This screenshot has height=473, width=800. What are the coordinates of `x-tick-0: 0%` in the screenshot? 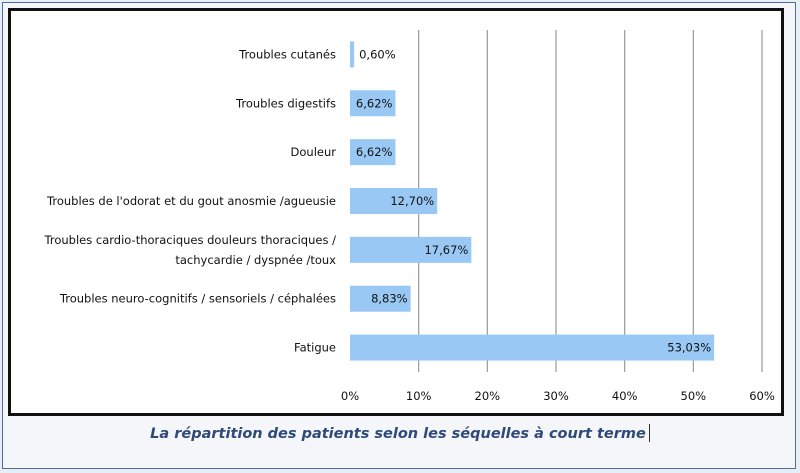 It's located at (350, 396).